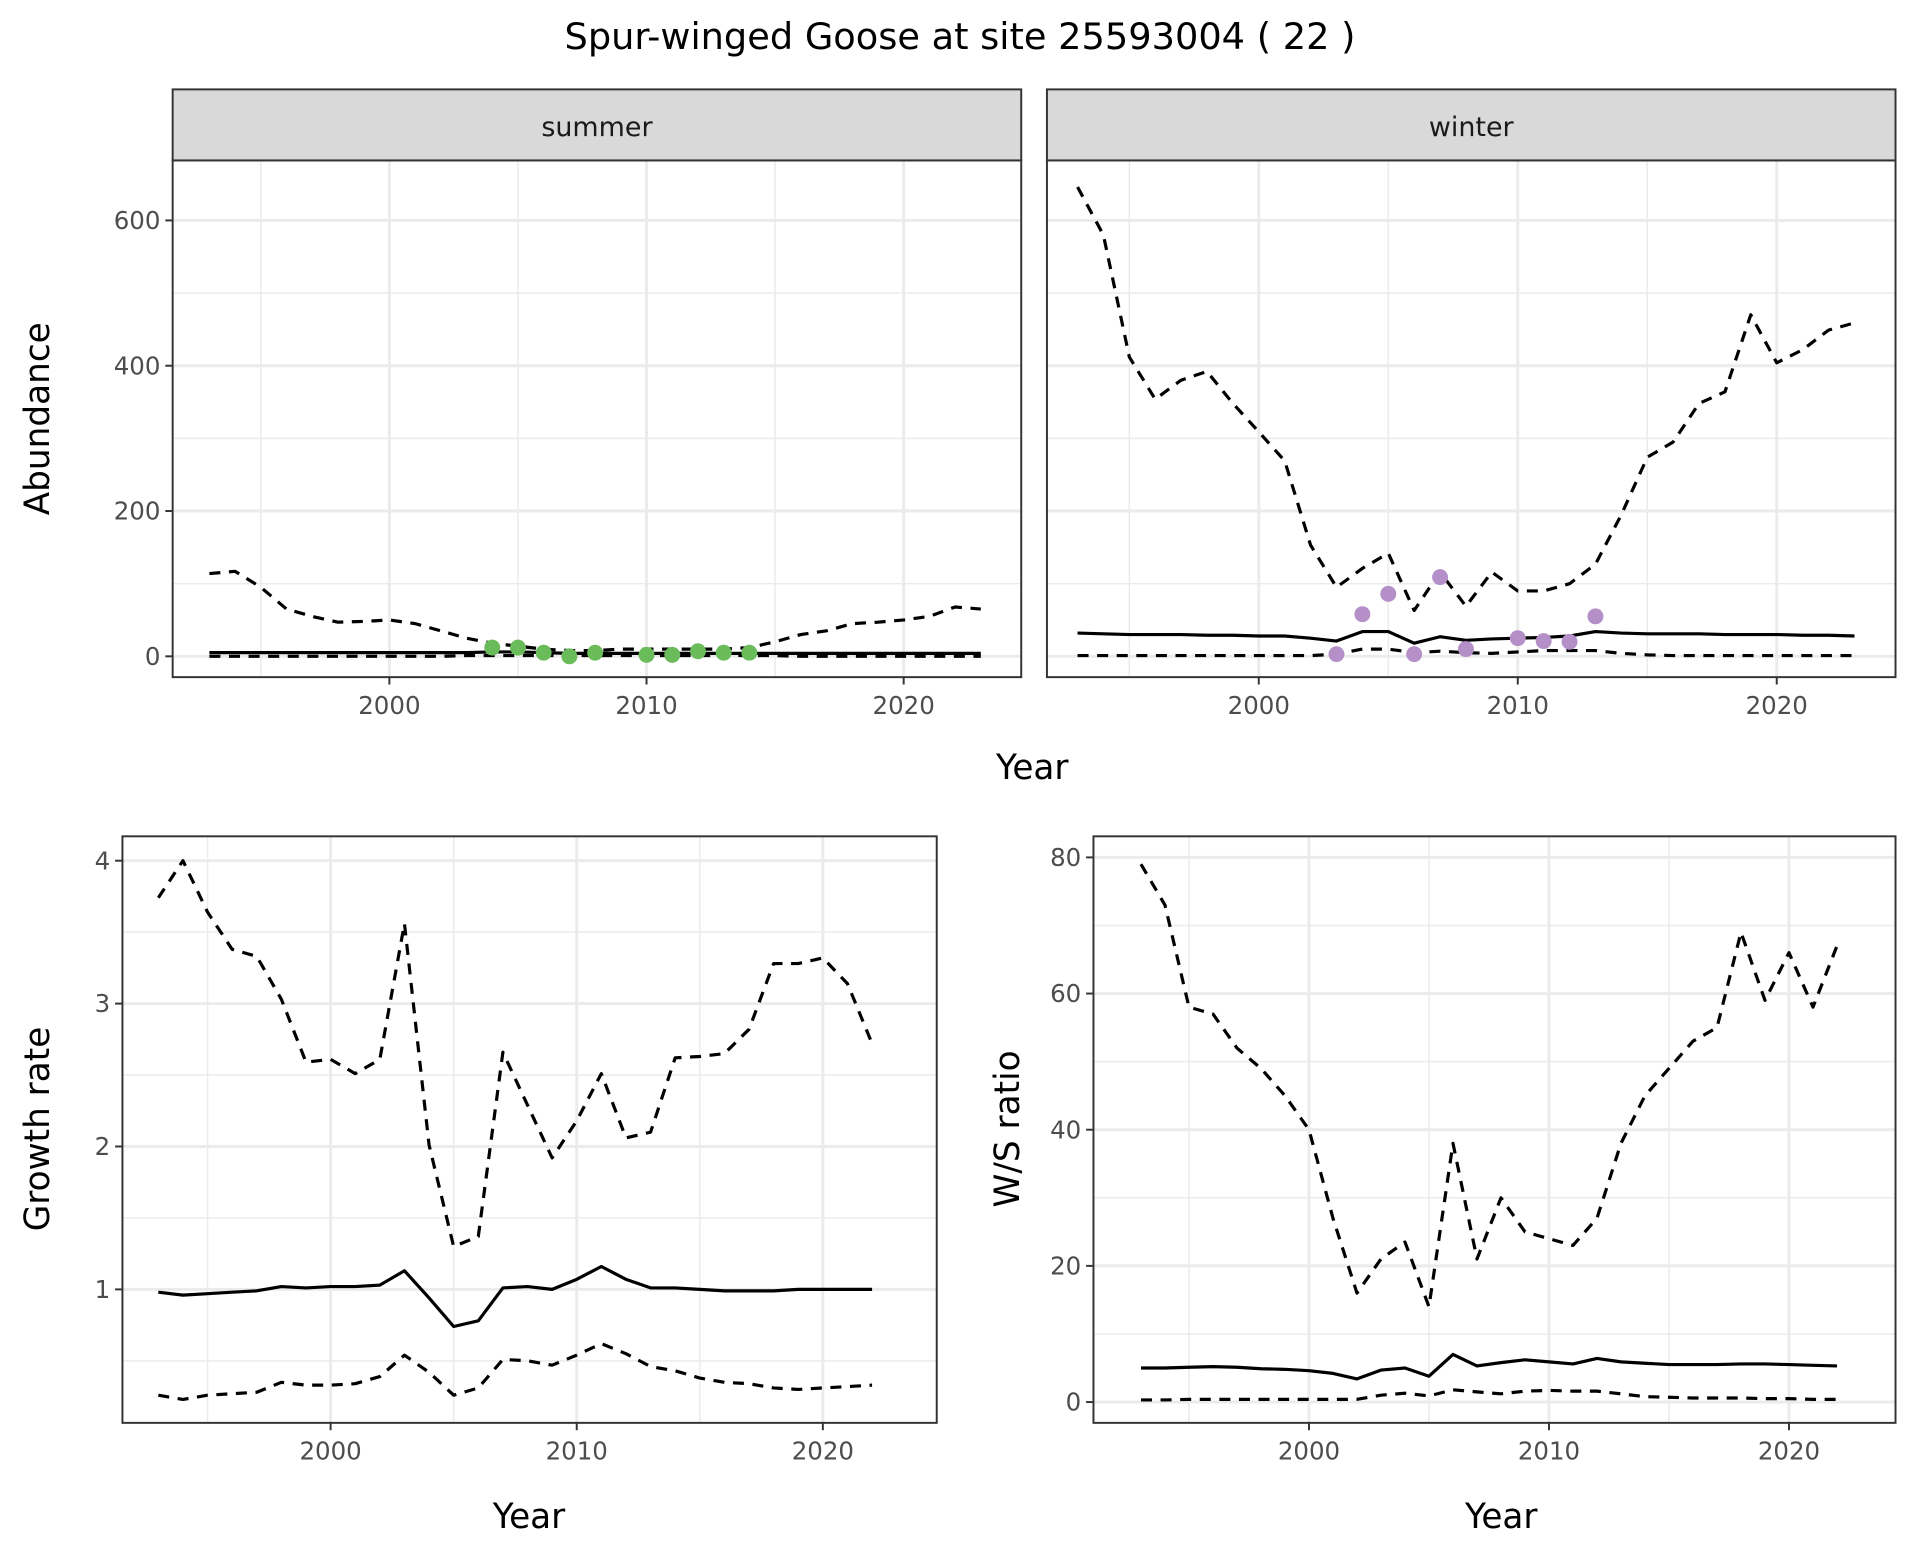  What do you see at coordinates (597, 127) in the screenshot?
I see `facet-strip-label: summer` at bounding box center [597, 127].